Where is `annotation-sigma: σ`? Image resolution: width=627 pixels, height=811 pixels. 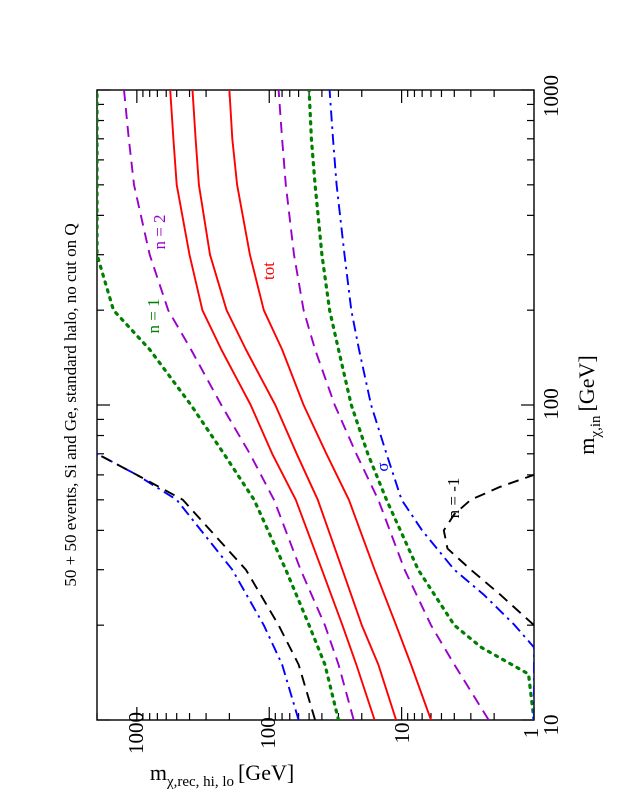
annotation-sigma: σ is located at coordinates (382, 466).